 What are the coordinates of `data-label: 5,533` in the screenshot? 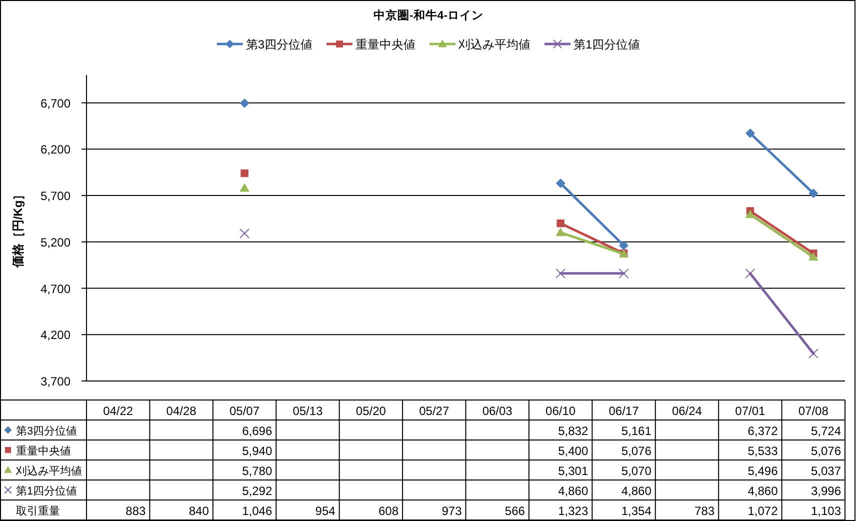 It's located at (763, 451).